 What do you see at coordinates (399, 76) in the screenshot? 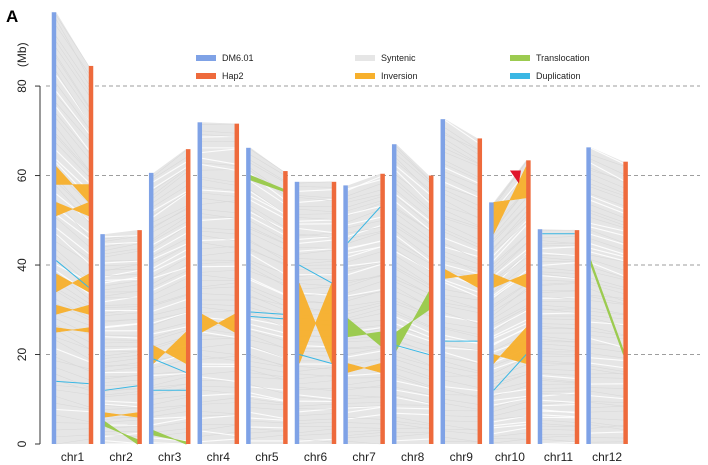
I see `legend-label: Inversion` at bounding box center [399, 76].